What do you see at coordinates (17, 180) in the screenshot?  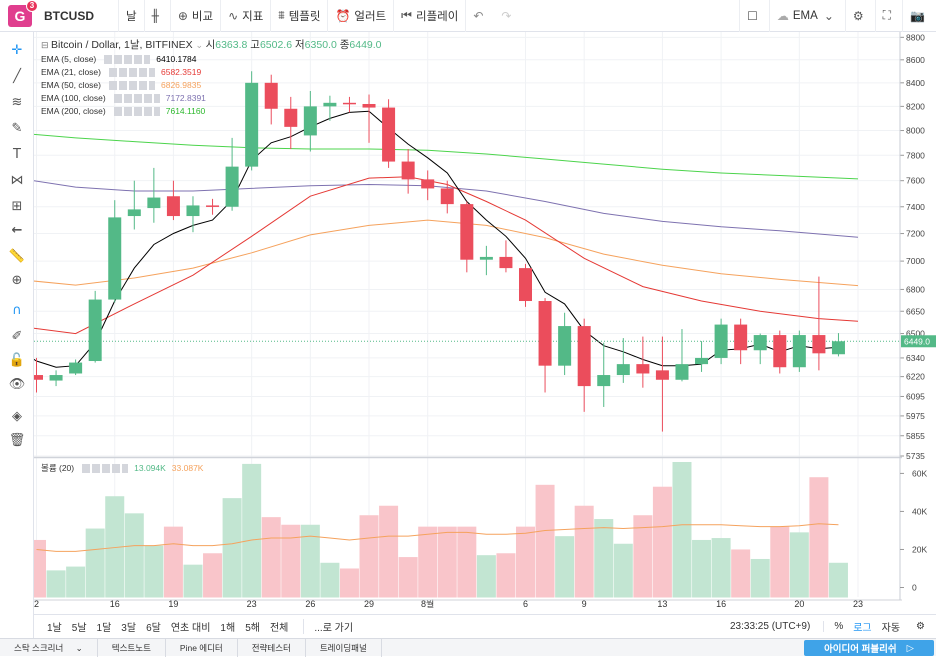 I see `pattern-icon: ⋈` at bounding box center [17, 180].